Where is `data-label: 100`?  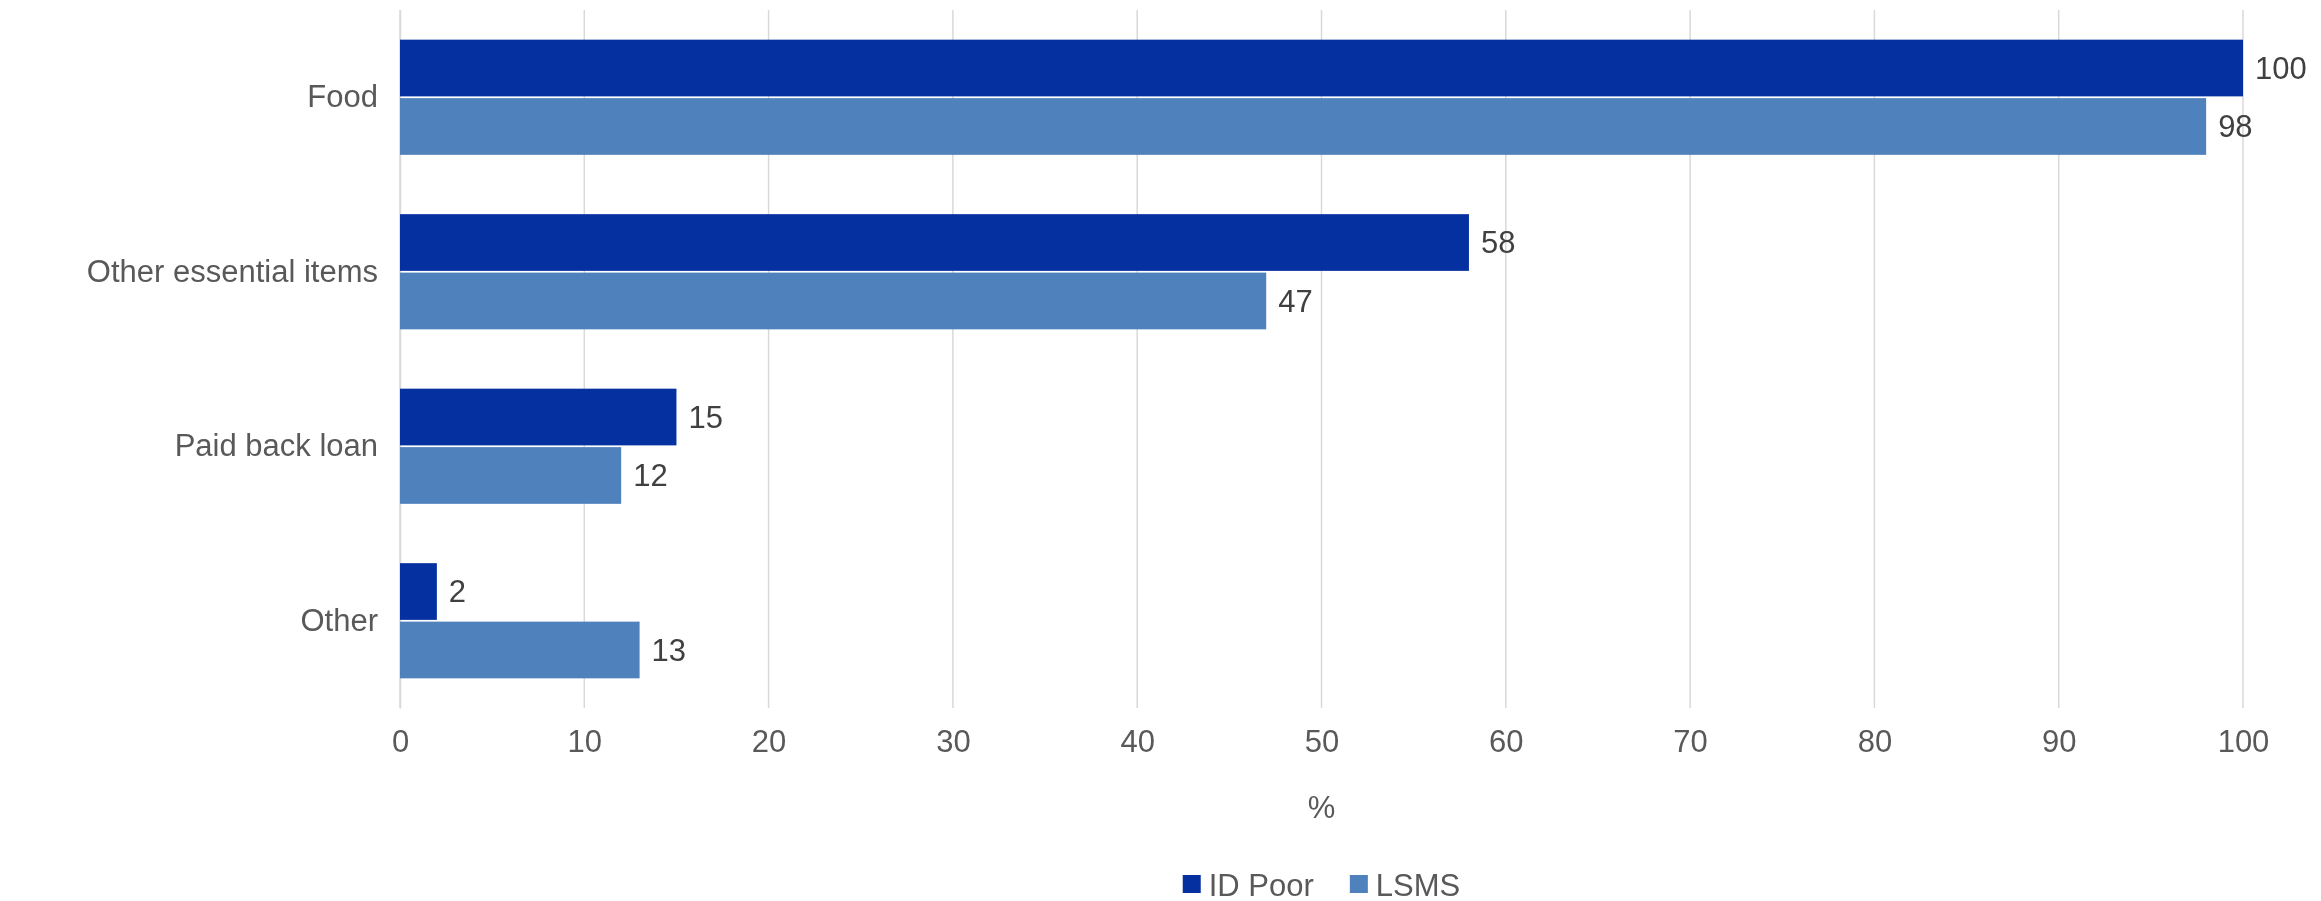
data-label: 100 is located at coordinates (2281, 68).